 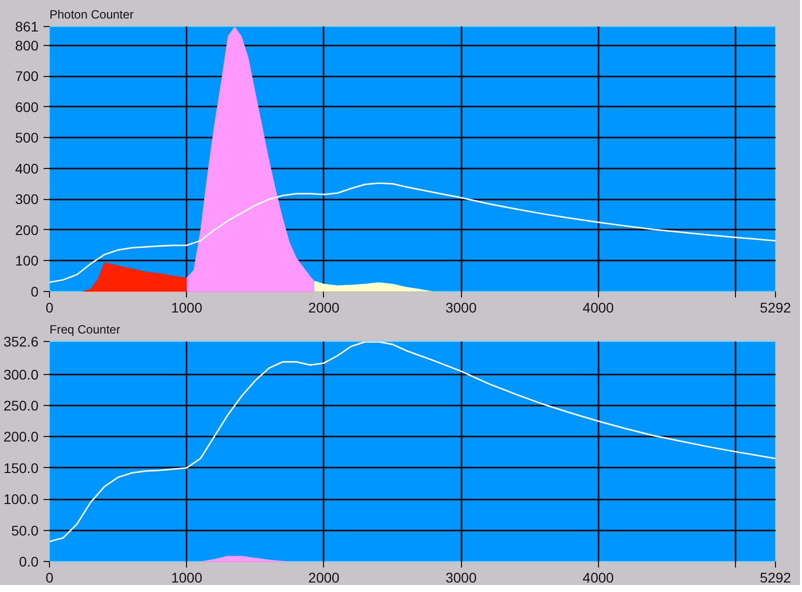 I want to click on y-tick-label: 50.0, so click(x=25, y=530).